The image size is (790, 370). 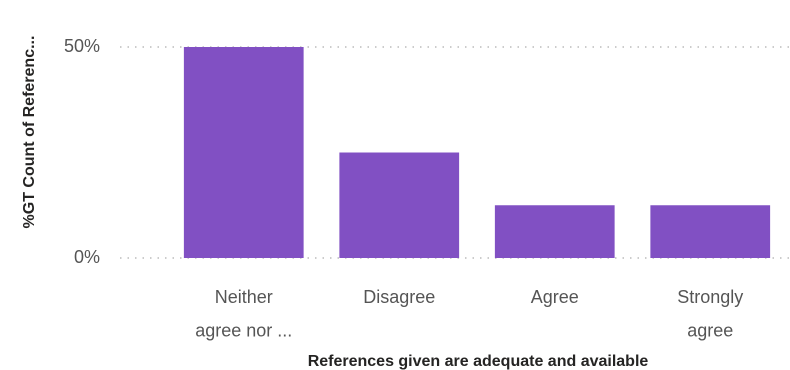 I want to click on y-tick-label: 50%, so click(x=82, y=46).